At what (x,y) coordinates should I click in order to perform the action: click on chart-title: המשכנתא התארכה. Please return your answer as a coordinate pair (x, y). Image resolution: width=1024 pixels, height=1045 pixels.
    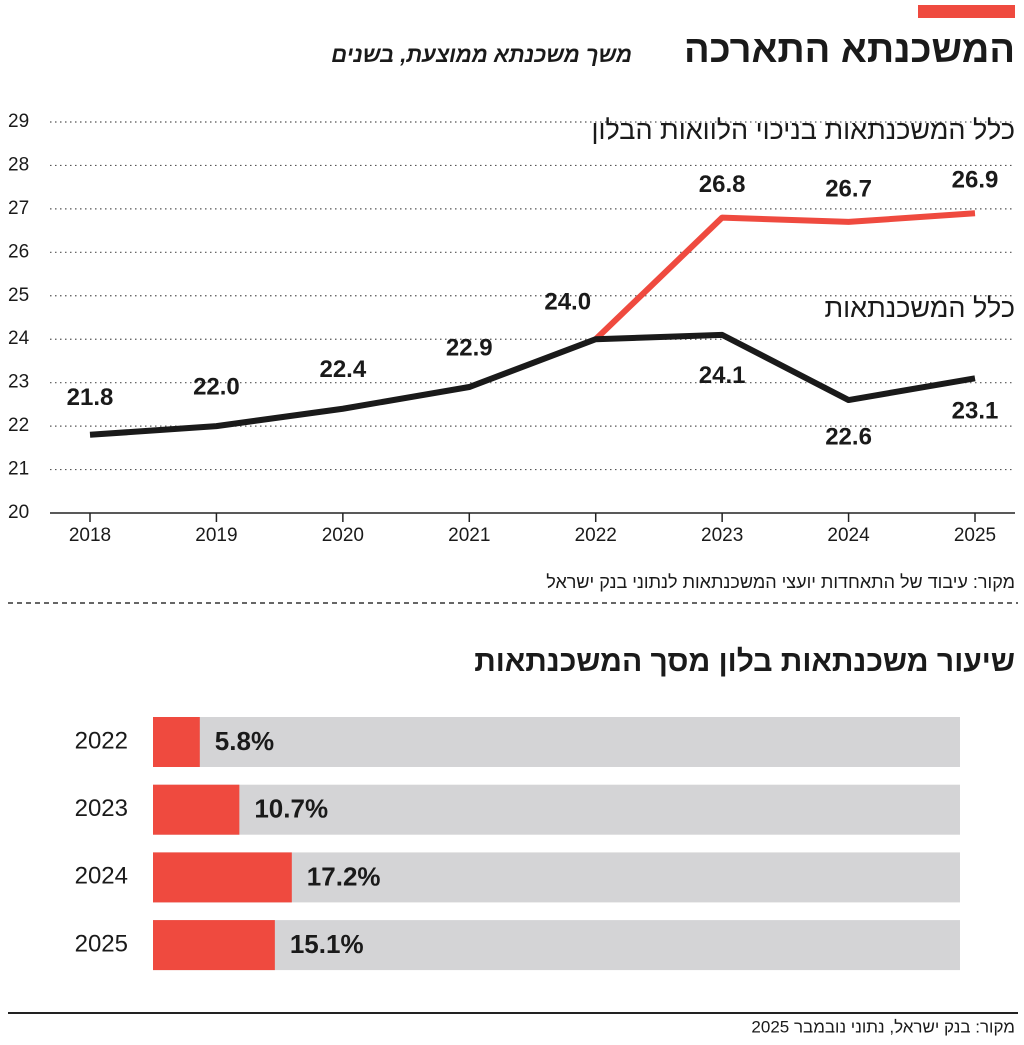
    Looking at the image, I should click on (849, 50).